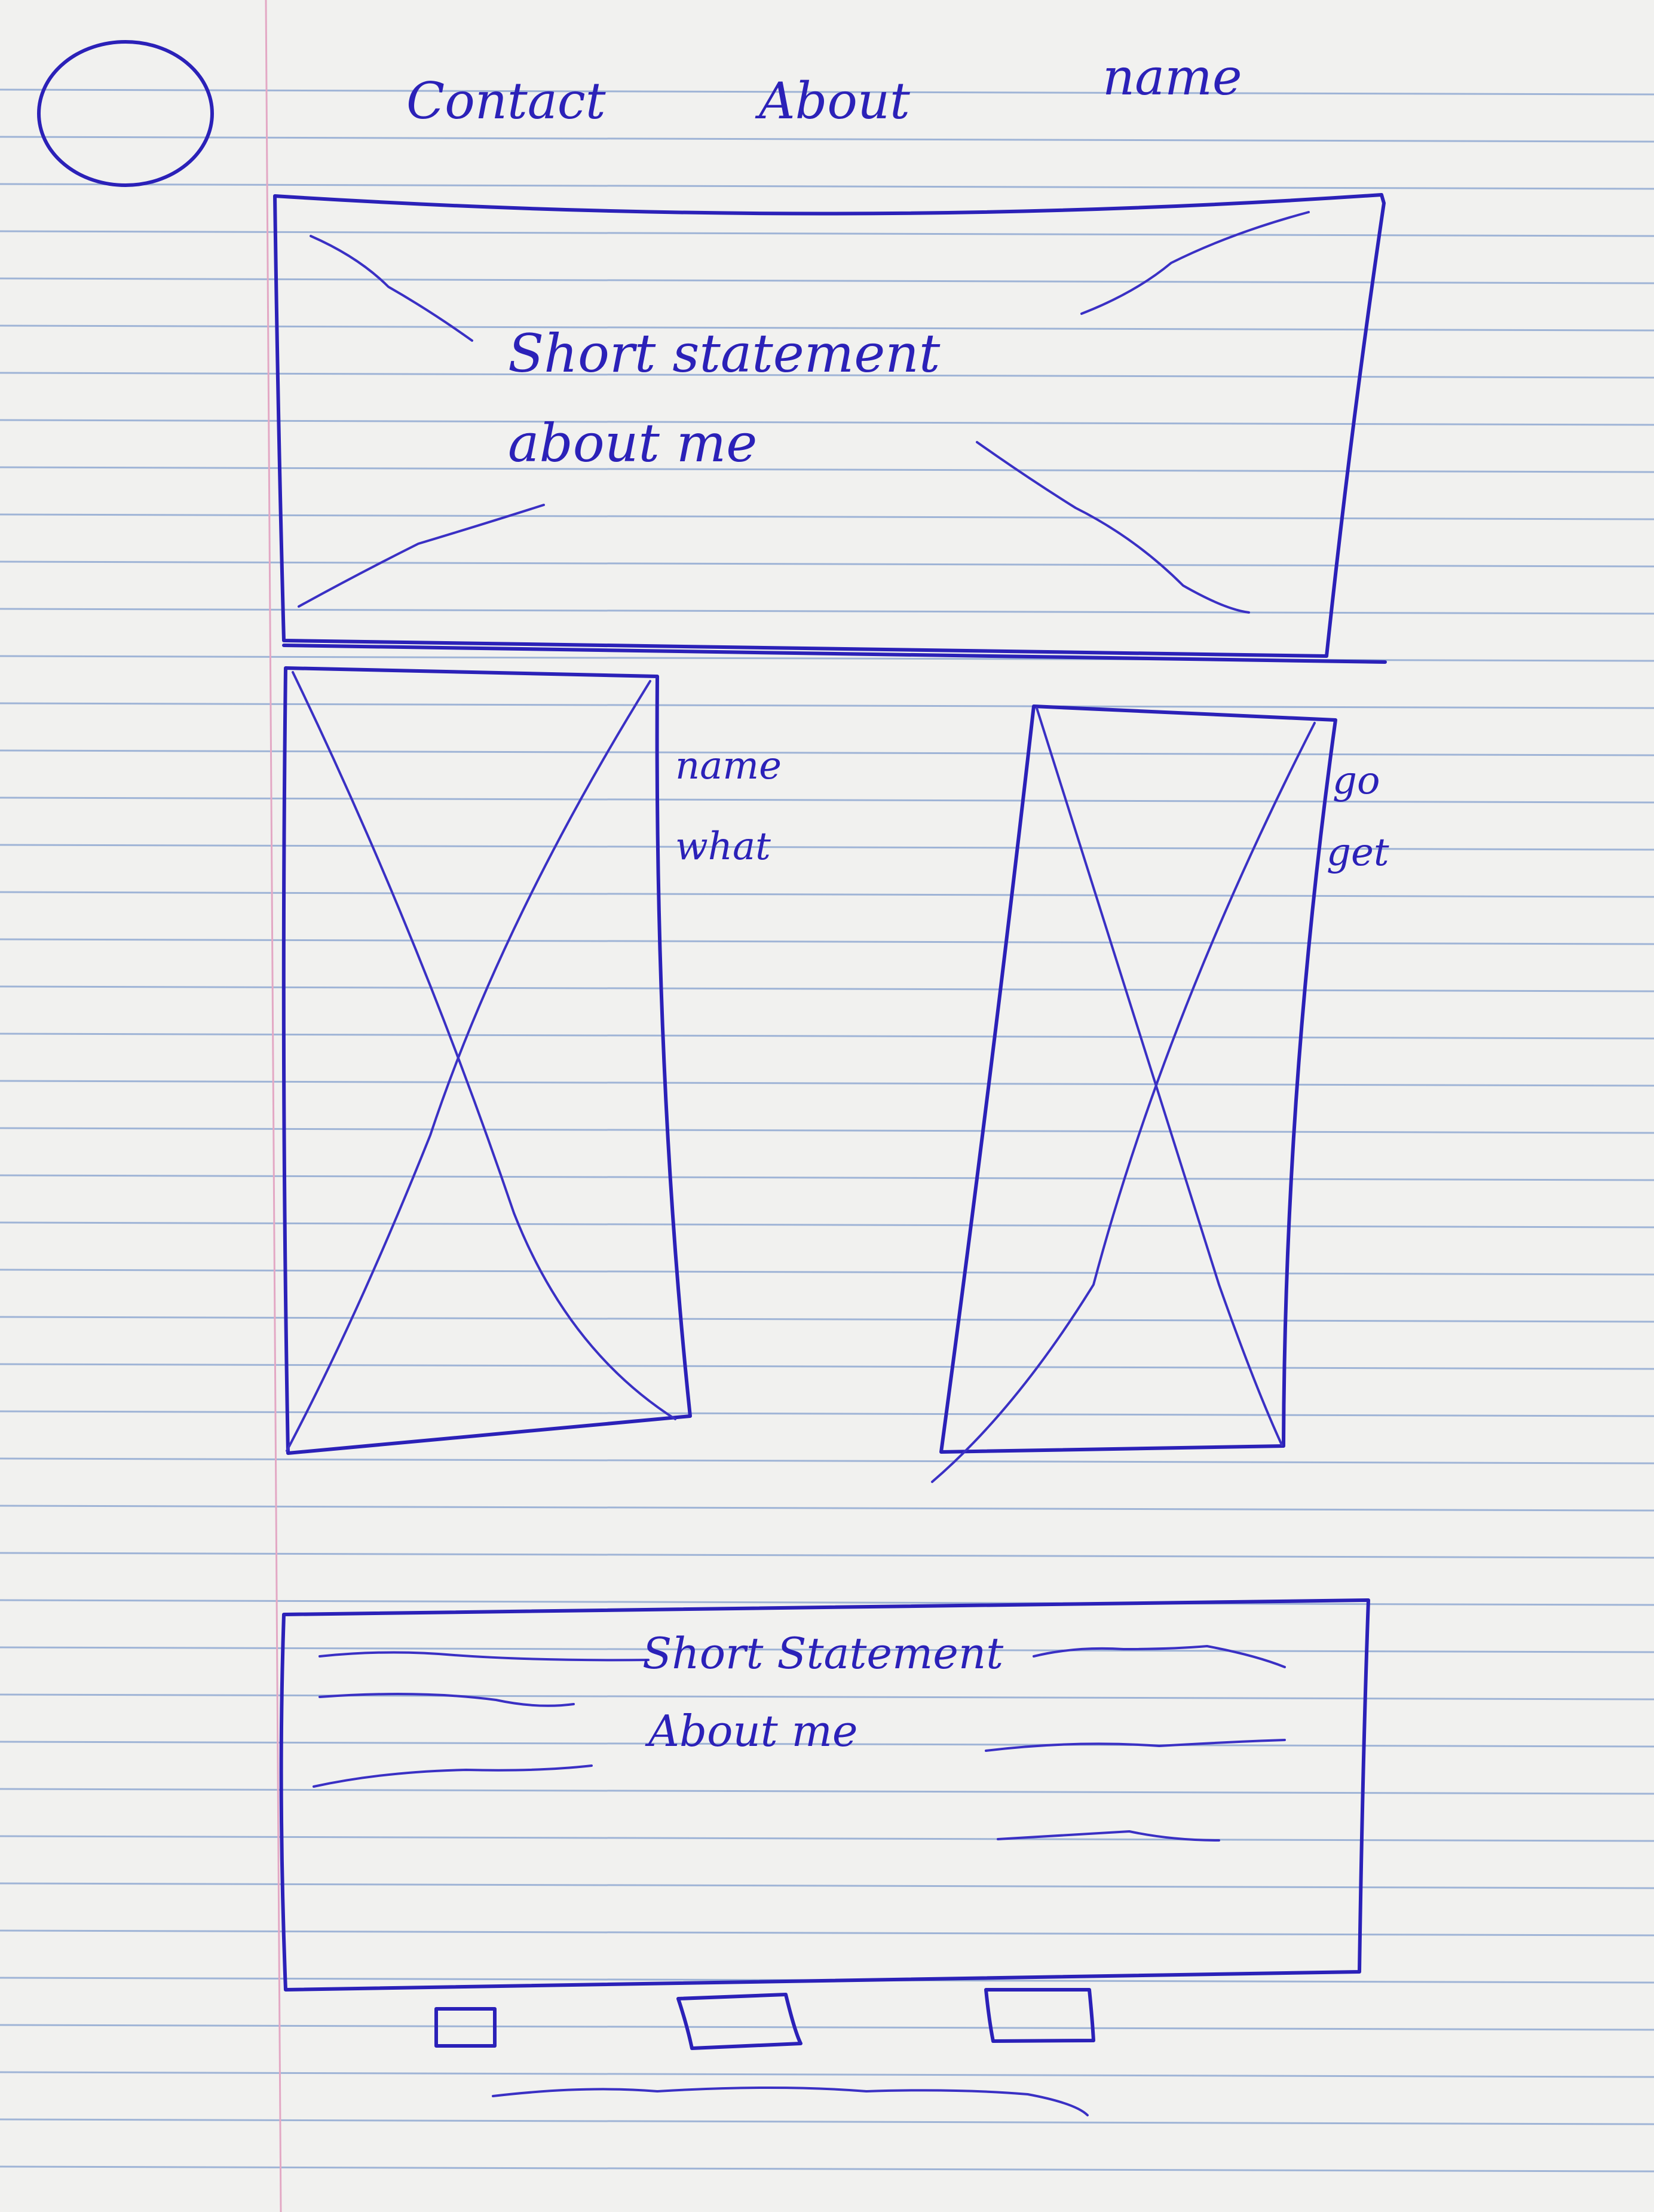 This screenshot has height=2212, width=1654. I want to click on nav-contact: Contact, so click(506, 101).